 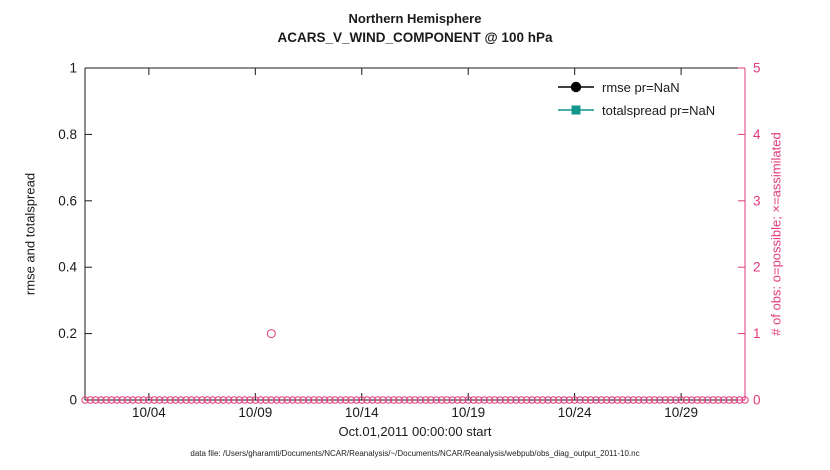 I want to click on legend-label-totalspread: totalspread pr=NaN, so click(x=659, y=110).